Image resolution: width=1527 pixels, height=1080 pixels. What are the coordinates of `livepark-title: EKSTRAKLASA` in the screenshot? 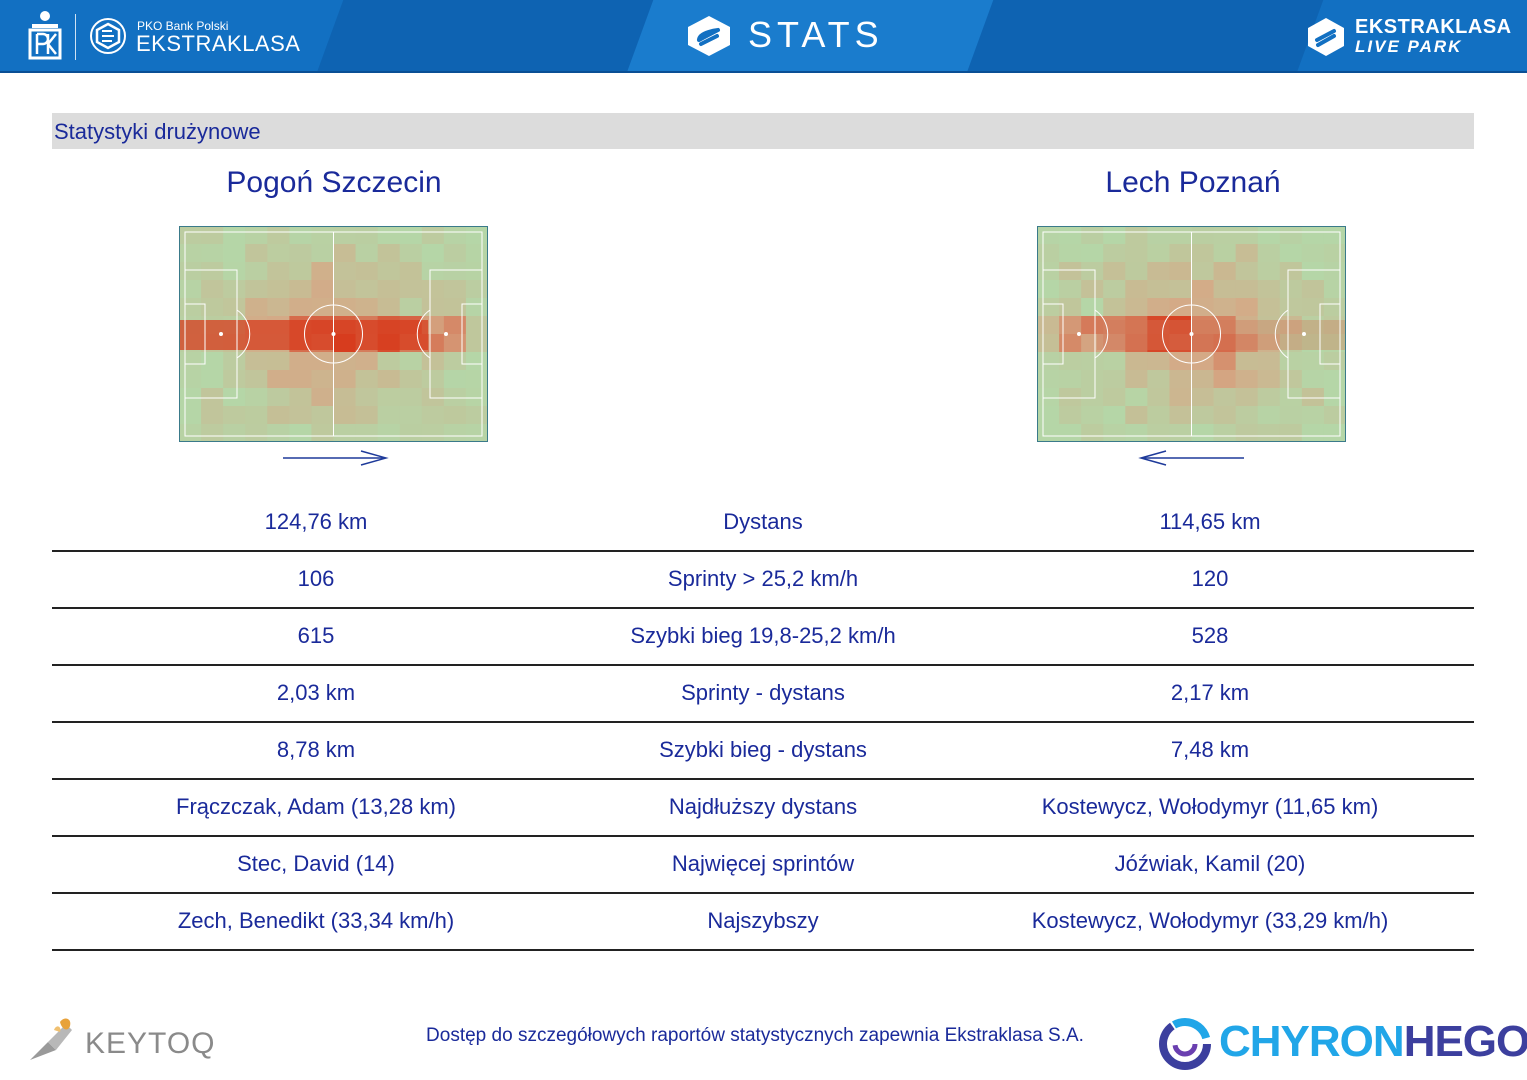 It's located at (1433, 27).